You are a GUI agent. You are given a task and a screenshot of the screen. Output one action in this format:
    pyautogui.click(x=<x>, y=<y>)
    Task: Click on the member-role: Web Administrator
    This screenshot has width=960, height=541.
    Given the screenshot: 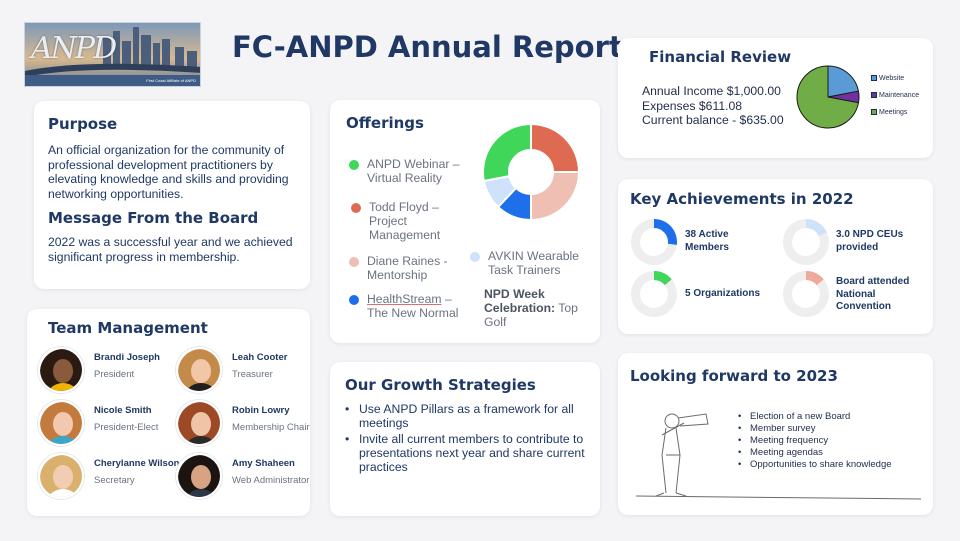 What is the action you would take?
    pyautogui.click(x=271, y=480)
    